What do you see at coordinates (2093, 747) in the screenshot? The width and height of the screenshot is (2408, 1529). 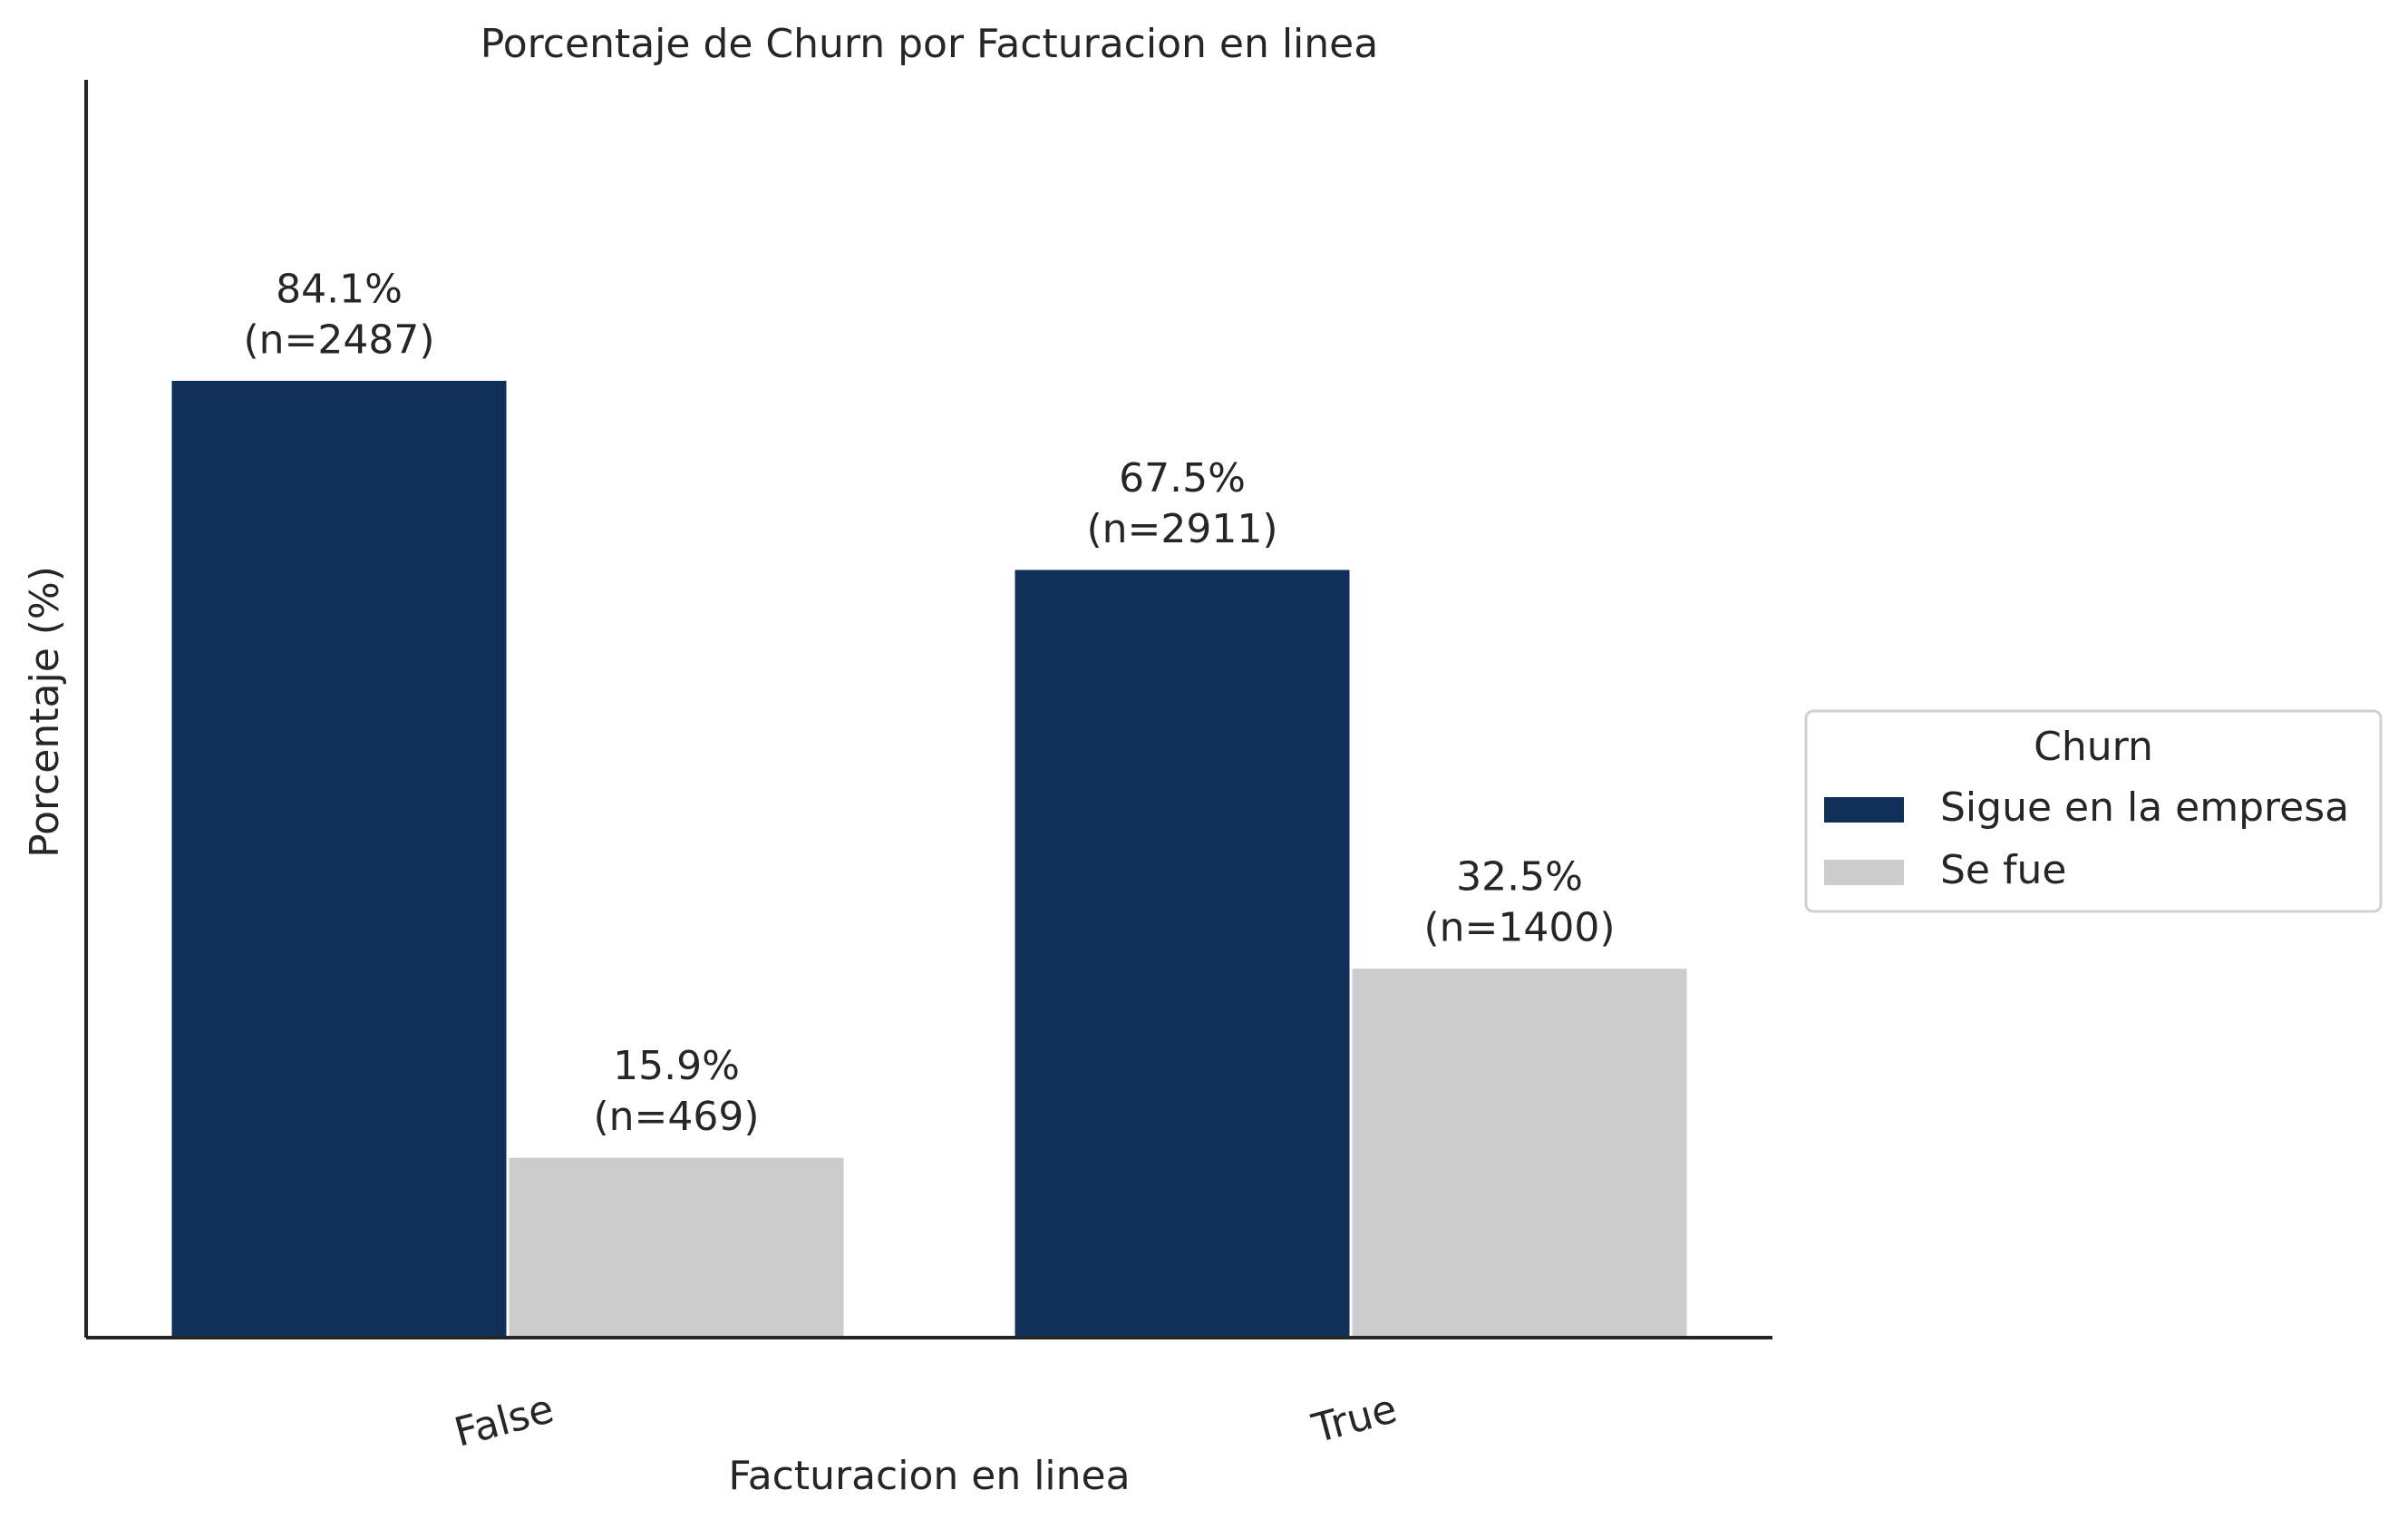 I see `legend-title: Churn` at bounding box center [2093, 747].